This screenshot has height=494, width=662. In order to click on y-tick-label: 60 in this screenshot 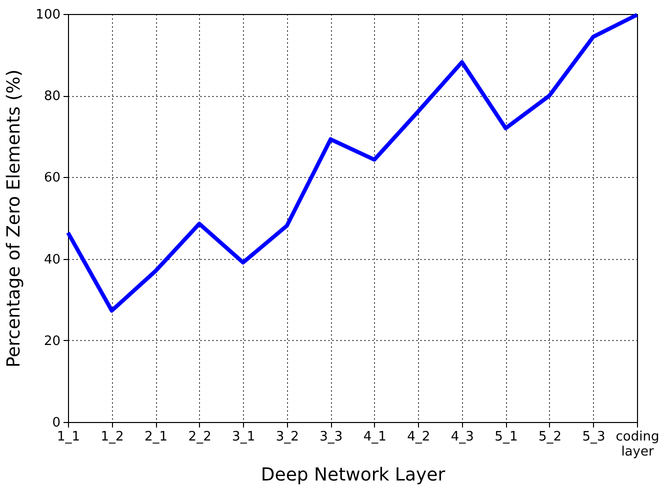, I will do `click(52, 178)`.